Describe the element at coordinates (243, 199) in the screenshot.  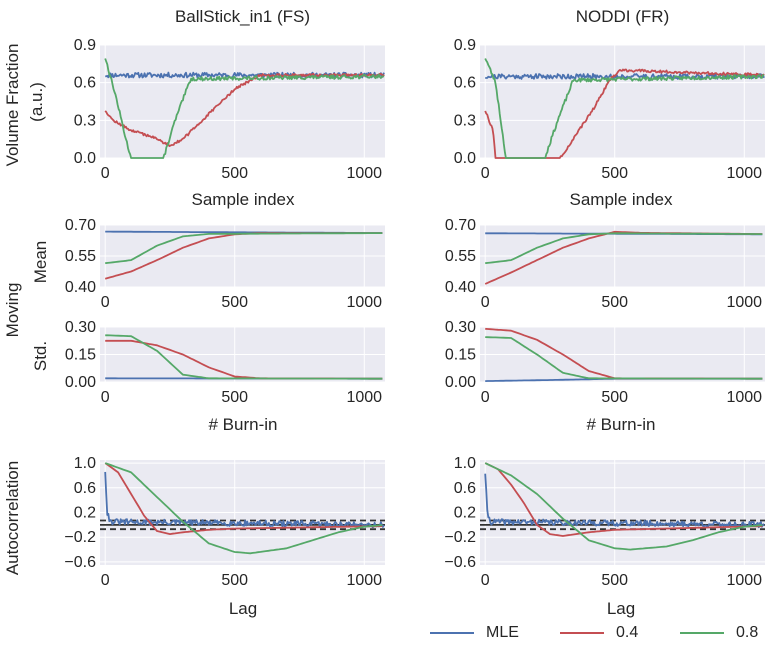
I see `xlabel-sample-index-left: Sample index` at that location.